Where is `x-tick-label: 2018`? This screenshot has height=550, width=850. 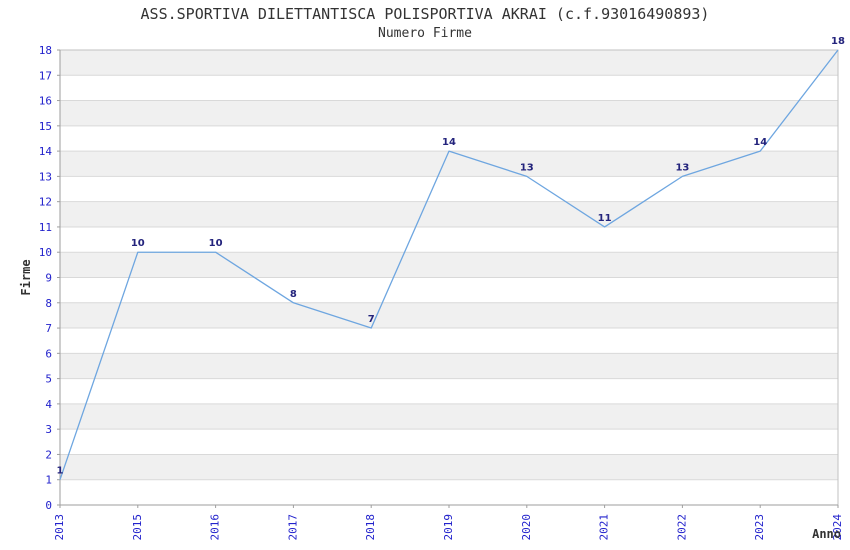
x-tick-label: 2018 is located at coordinates (370, 527).